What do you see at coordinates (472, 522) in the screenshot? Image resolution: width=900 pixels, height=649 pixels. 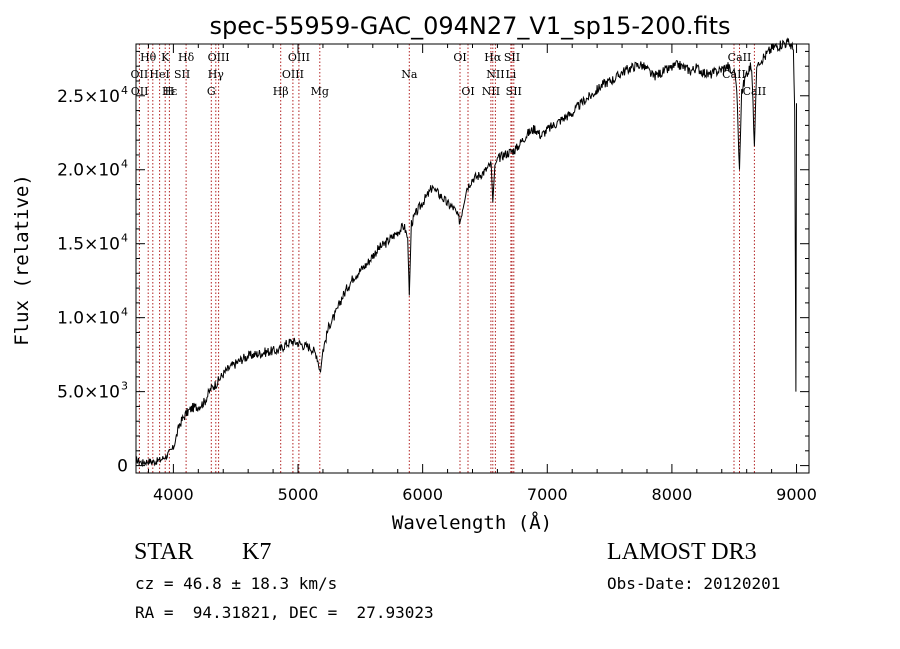 I see `x-axis-label: Wavelength (Å)` at bounding box center [472, 522].